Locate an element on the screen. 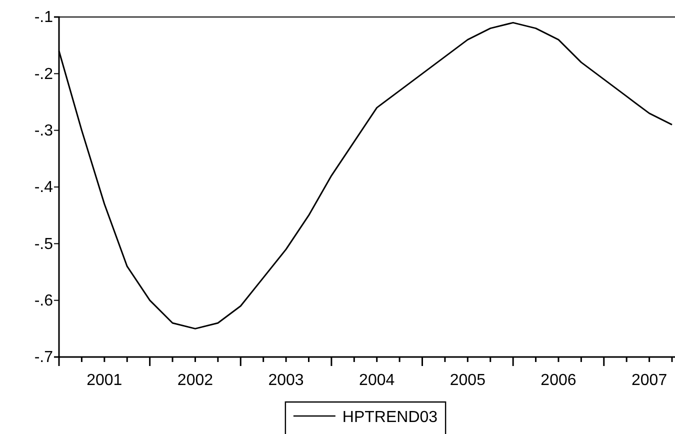  x-tick-label: 2004 is located at coordinates (377, 380).